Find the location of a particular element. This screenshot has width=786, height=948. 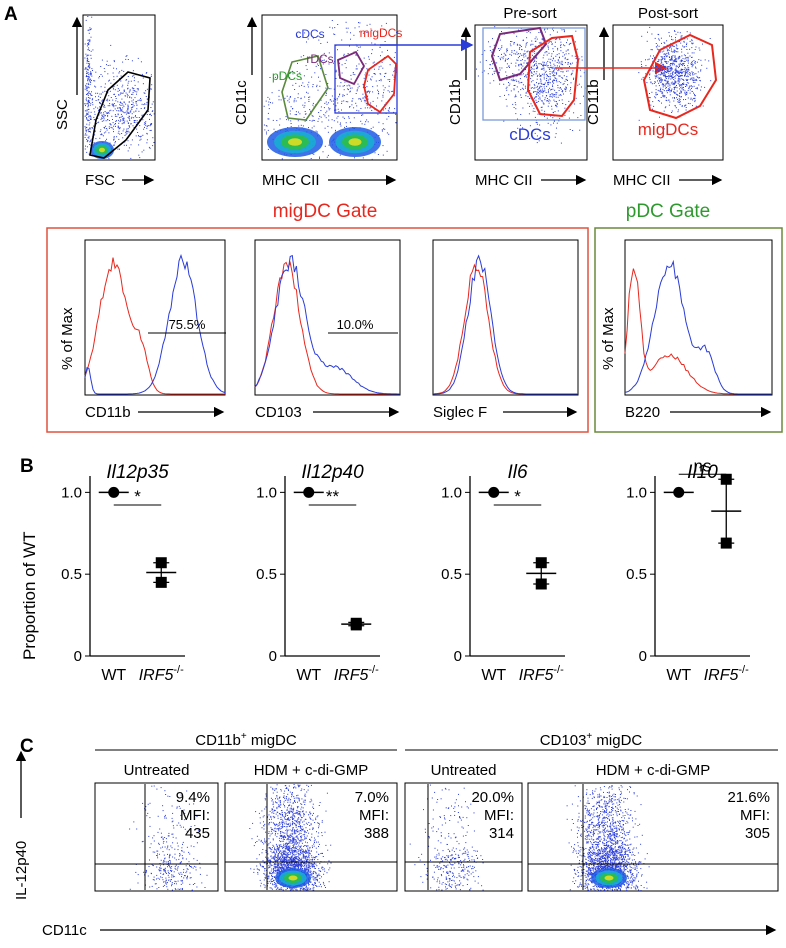

y-tick-label: 1.0 is located at coordinates (266, 492).